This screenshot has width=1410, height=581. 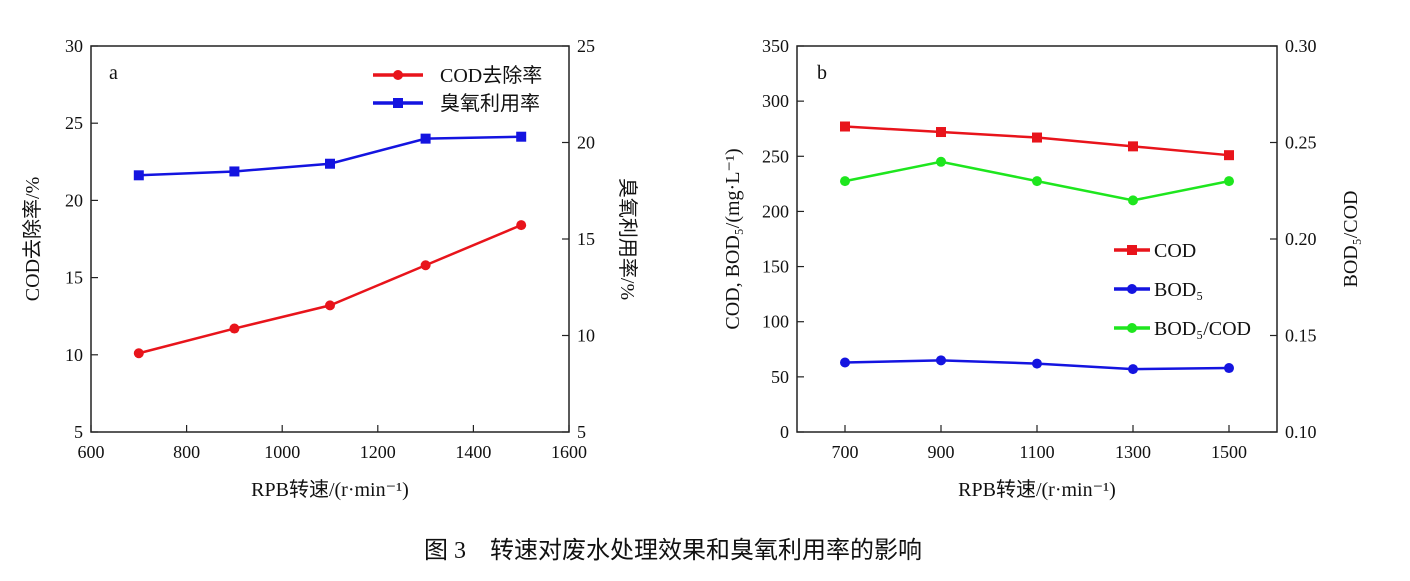 I want to click on y-tick-label: 50, so click(x=780, y=377).